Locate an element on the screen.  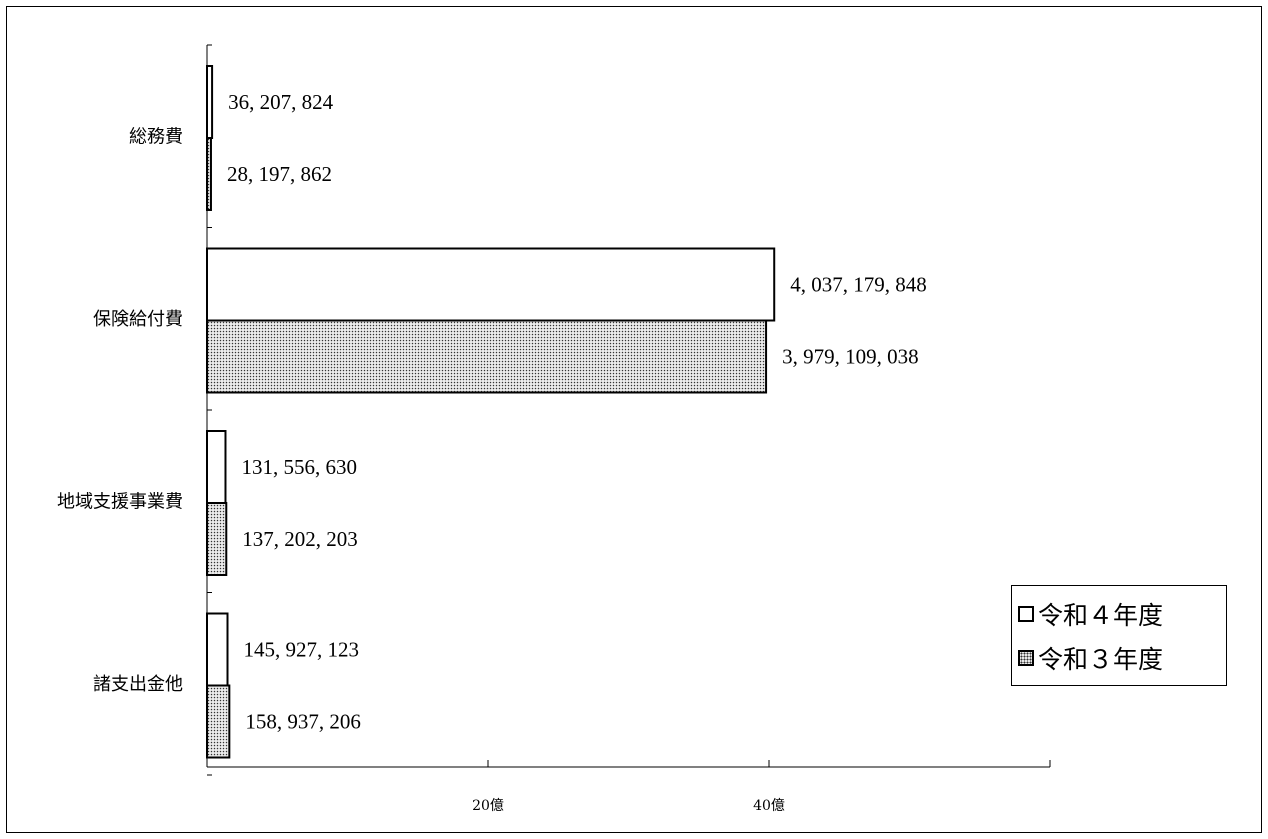
data-label: 137, 202, 203 is located at coordinates (300, 539).